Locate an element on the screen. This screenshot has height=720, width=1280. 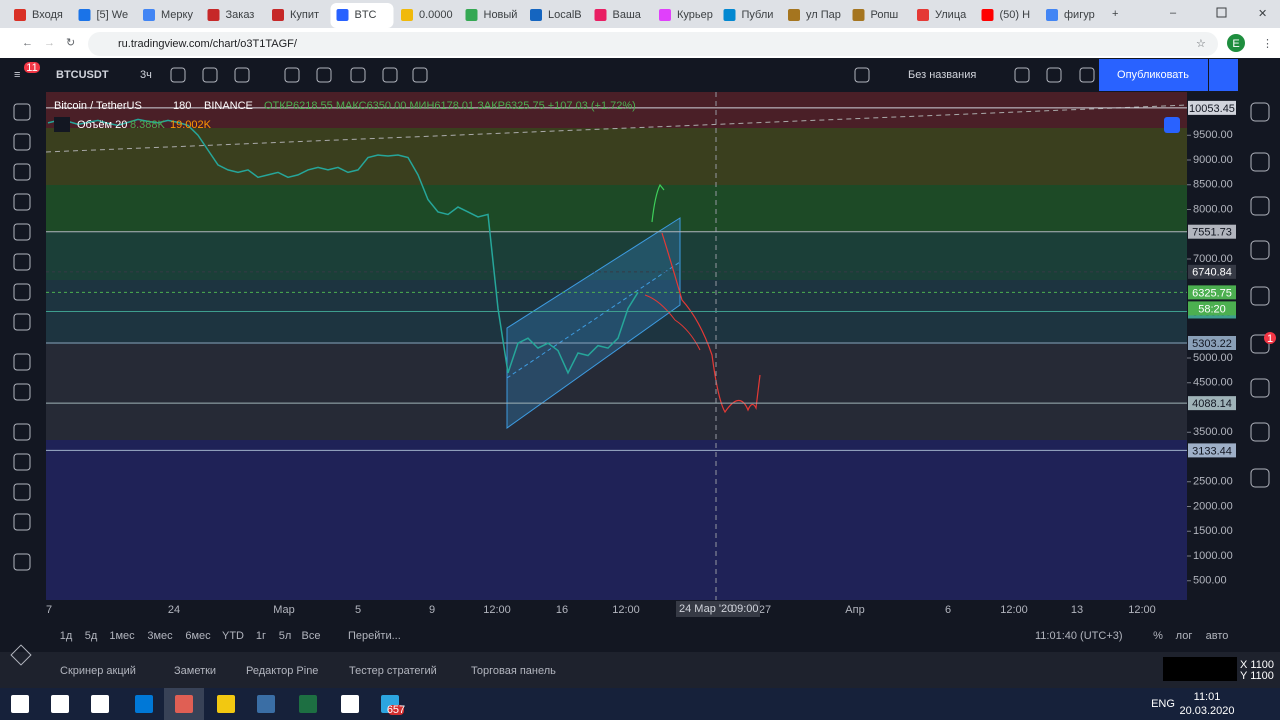
panel-tab: Тестер стратегий is located at coordinates (393, 671).